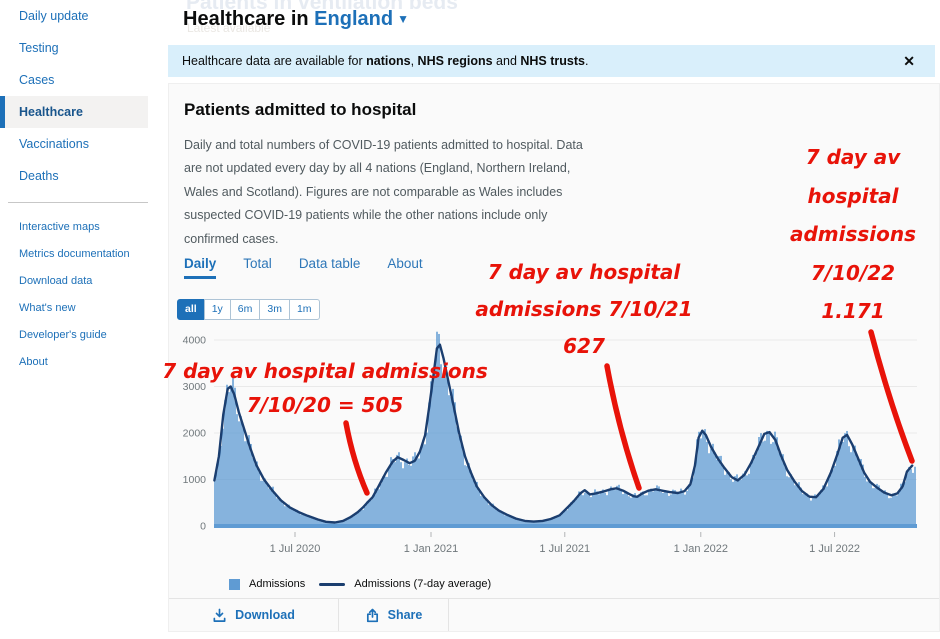 Image resolution: width=940 pixels, height=639 pixels. Describe the element at coordinates (274, 309) in the screenshot. I see `range-button-3m: 3m` at that location.